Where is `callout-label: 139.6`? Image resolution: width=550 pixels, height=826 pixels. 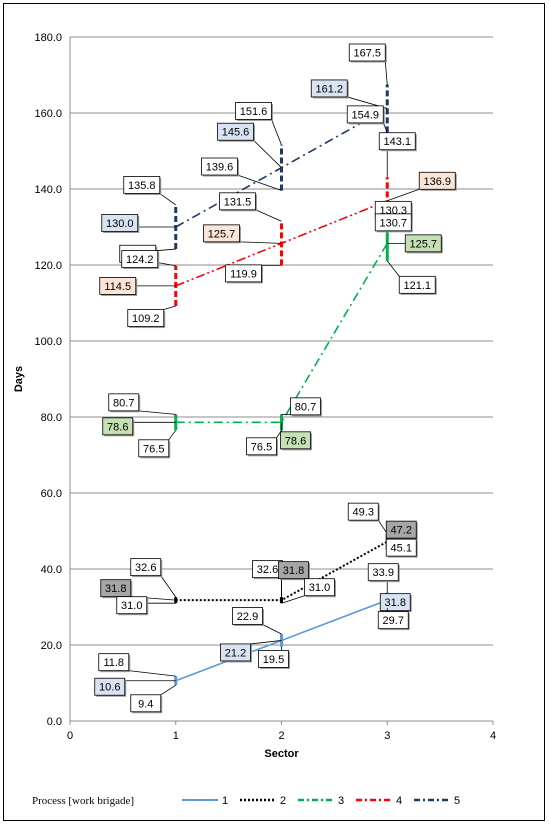 callout-label: 139.6 is located at coordinates (220, 168).